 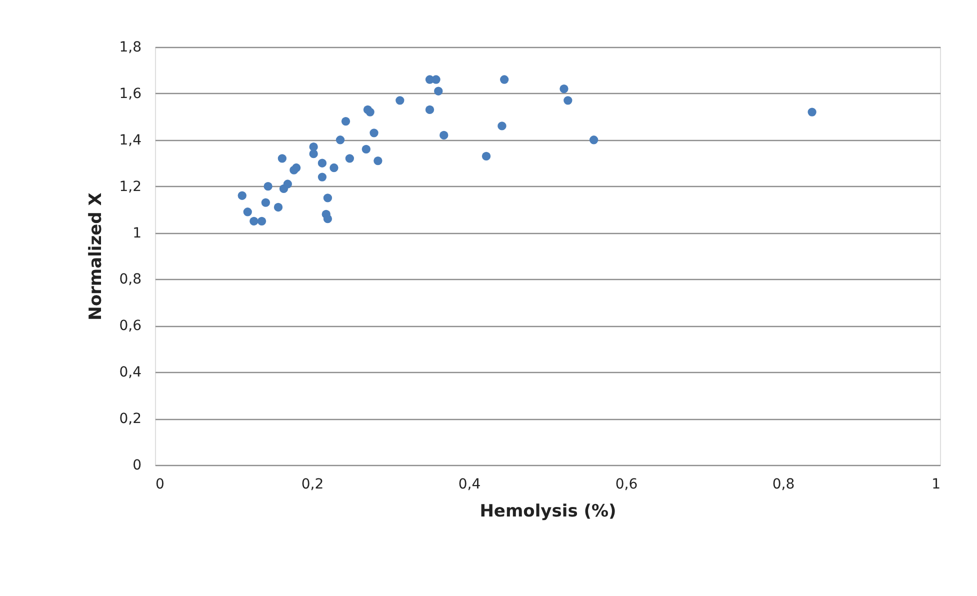 I want to click on x-tick-label: 0,8, so click(x=783, y=484).